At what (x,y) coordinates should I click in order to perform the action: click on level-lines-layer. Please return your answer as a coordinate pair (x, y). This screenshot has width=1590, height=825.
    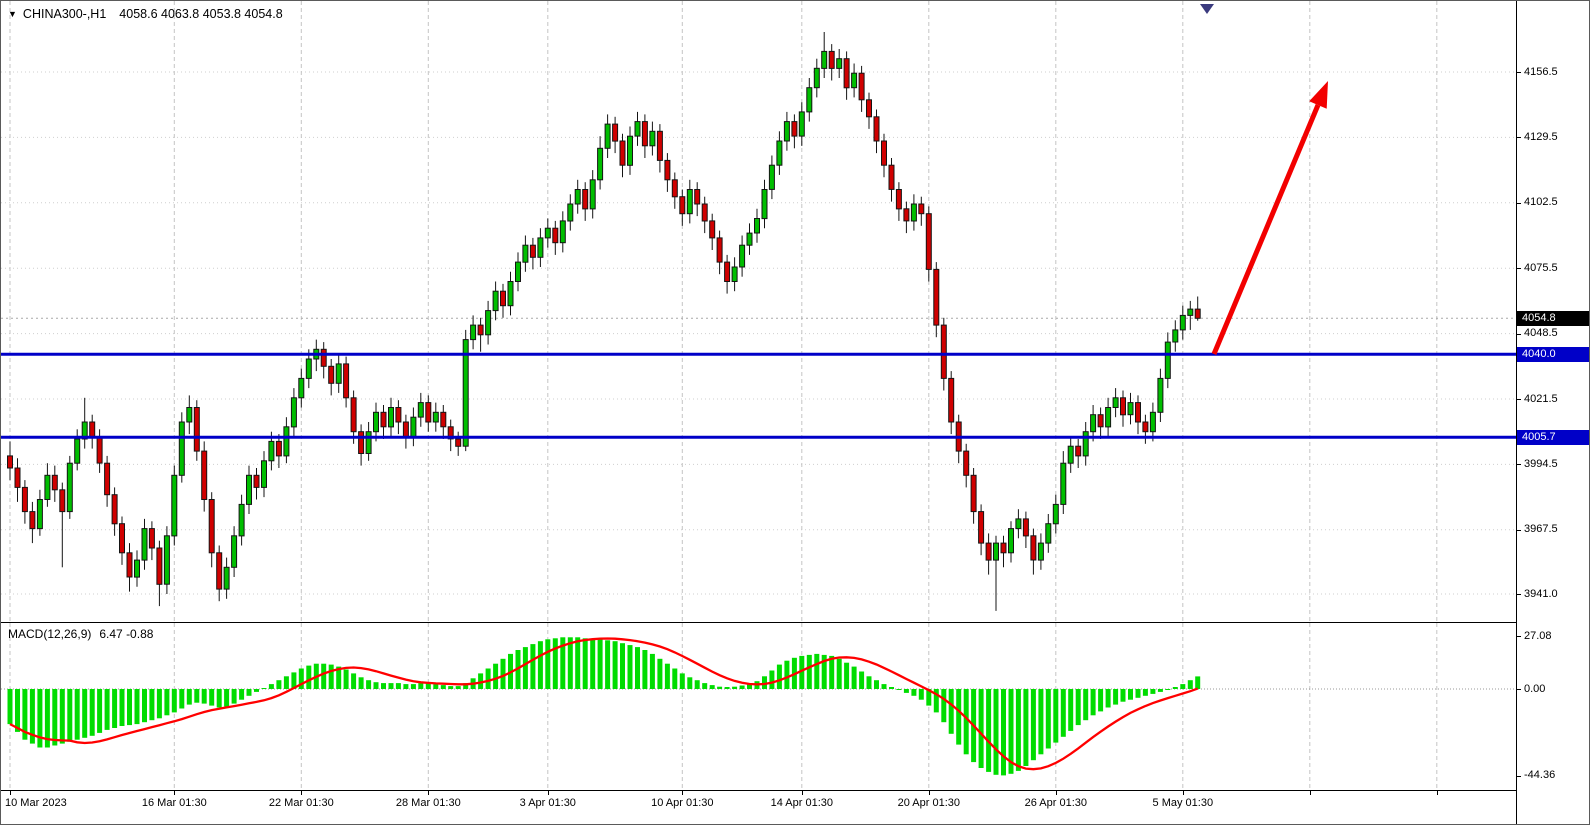
    Looking at the image, I should click on (758, 395).